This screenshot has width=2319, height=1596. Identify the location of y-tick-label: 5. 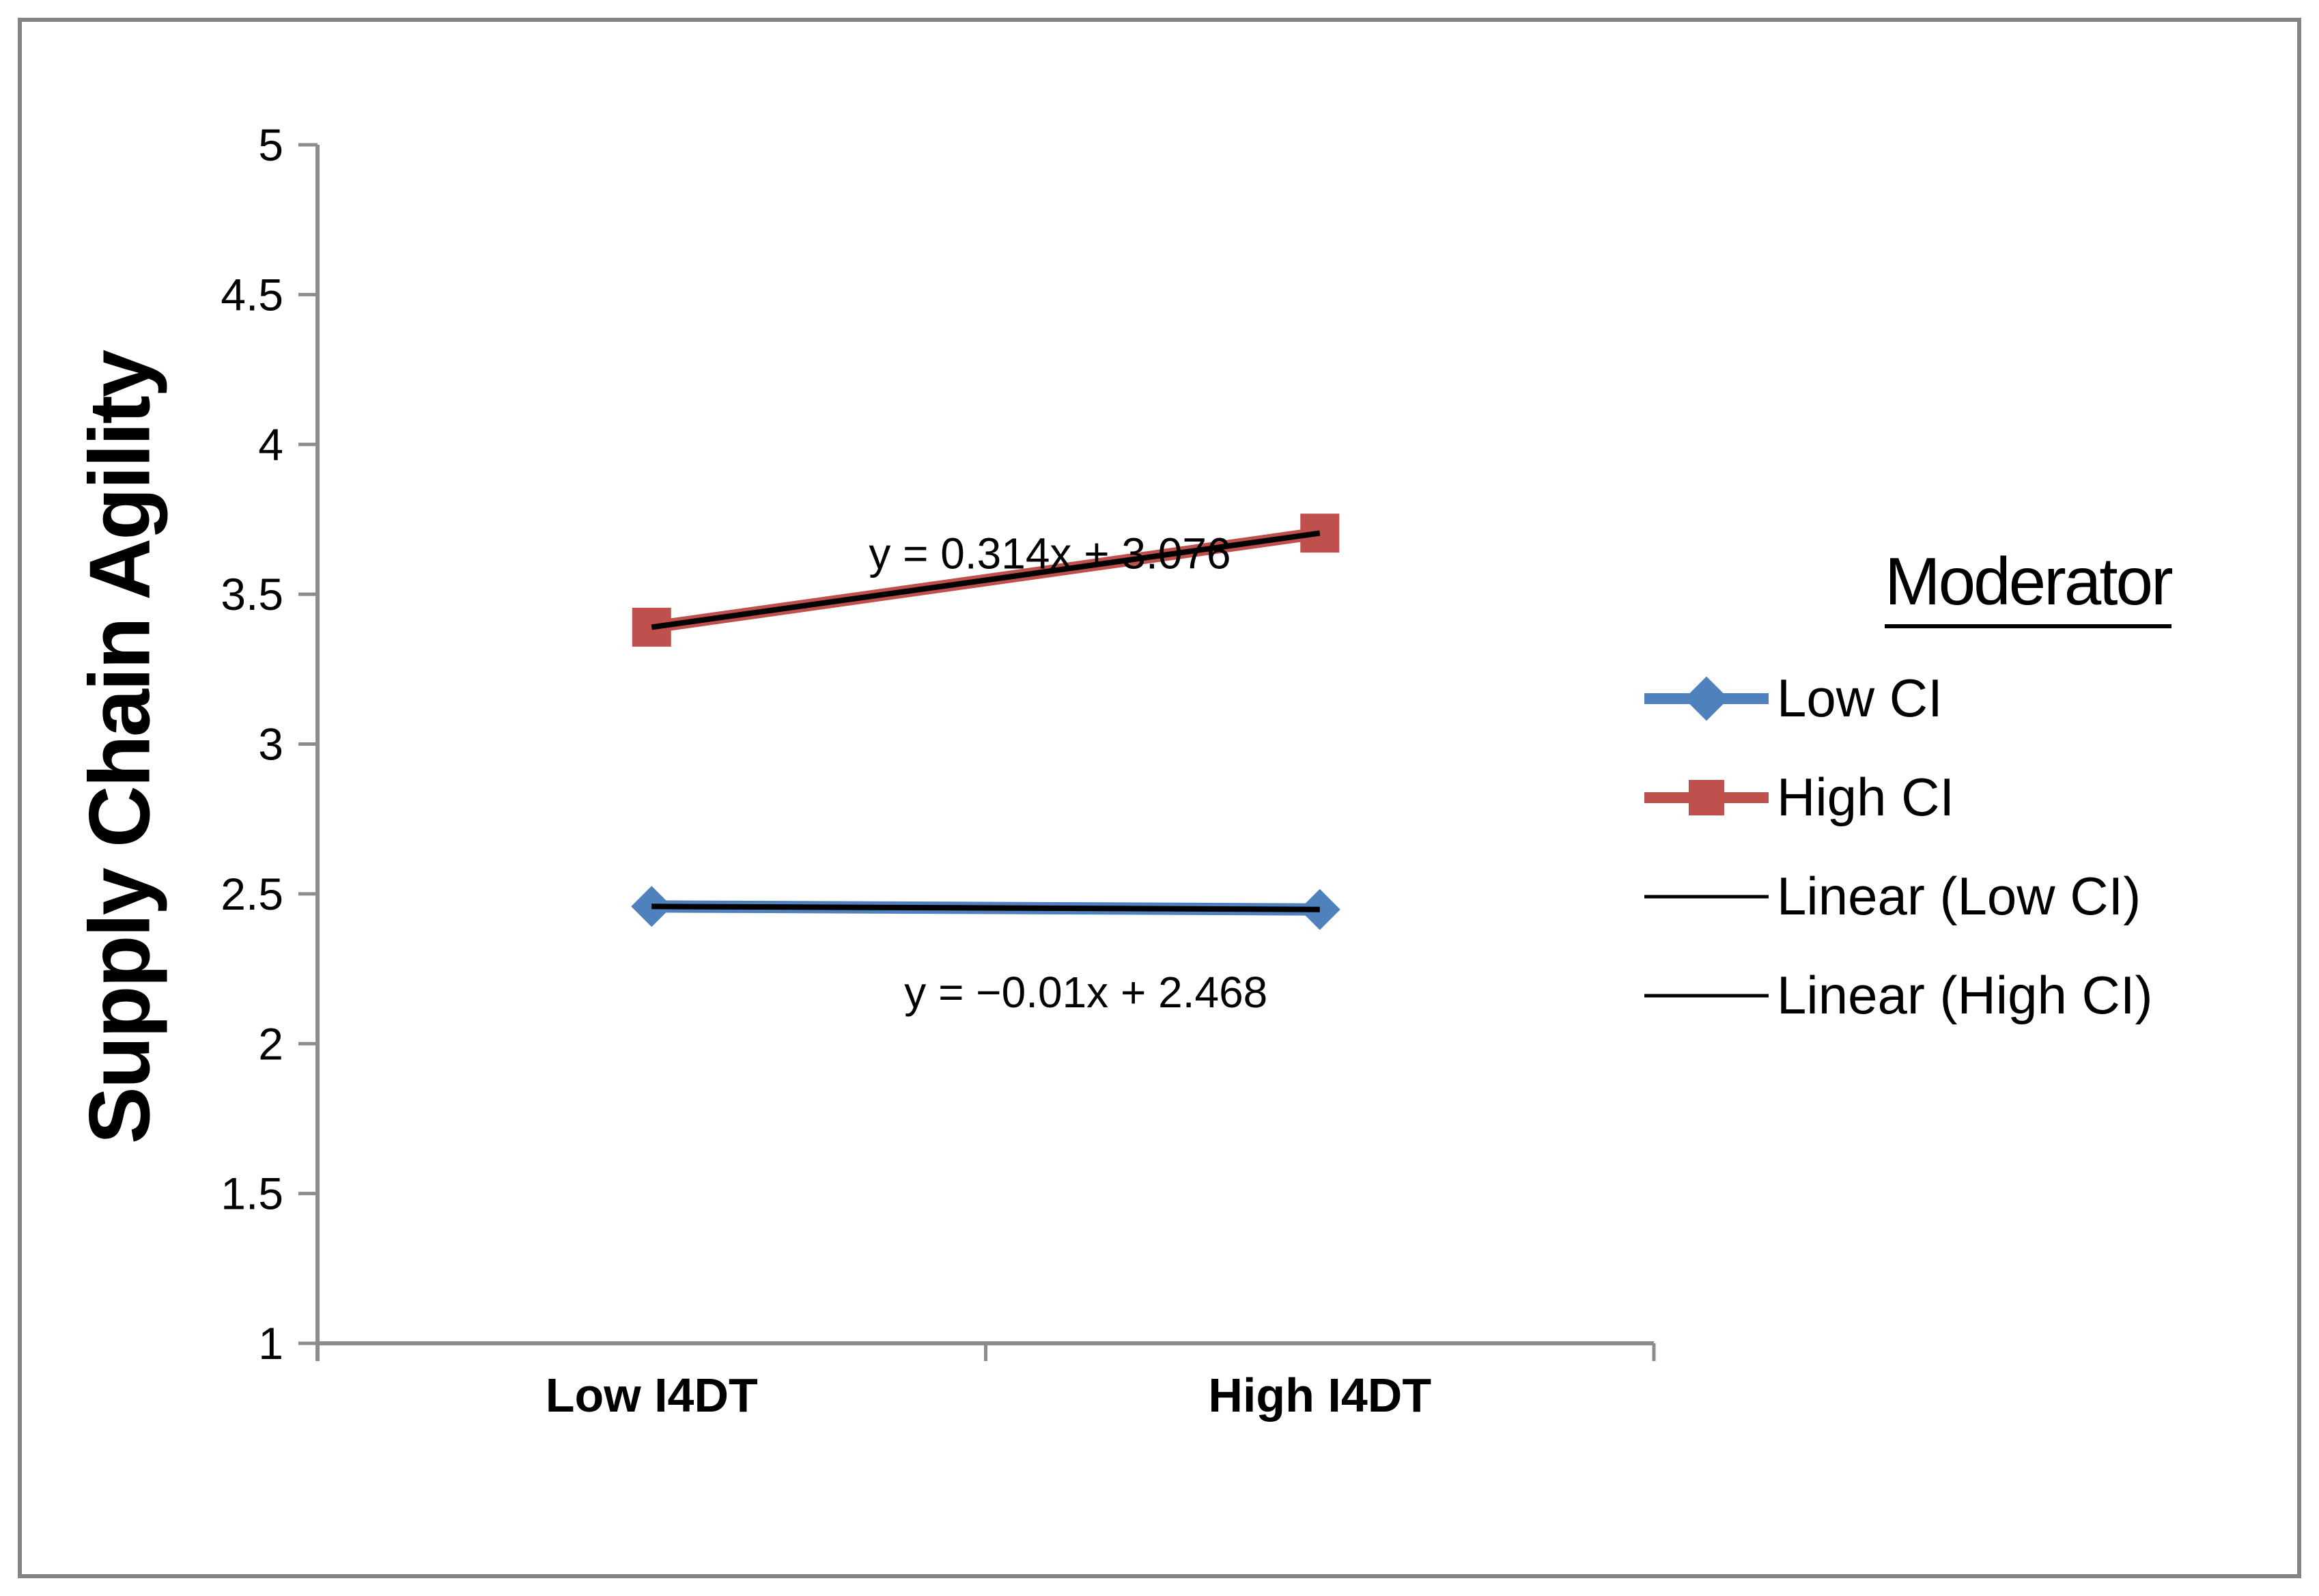
(270, 145).